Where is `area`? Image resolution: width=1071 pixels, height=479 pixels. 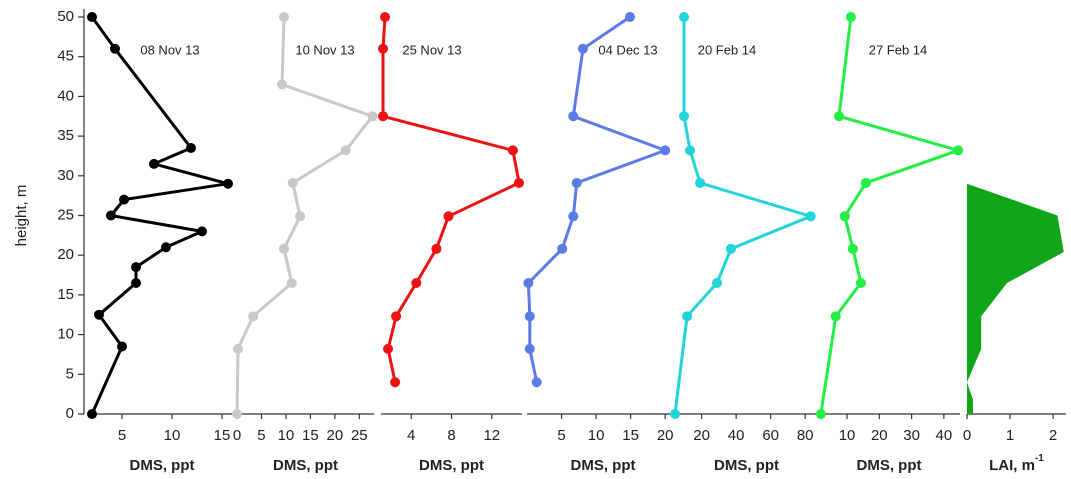
area is located at coordinates (1015, 298).